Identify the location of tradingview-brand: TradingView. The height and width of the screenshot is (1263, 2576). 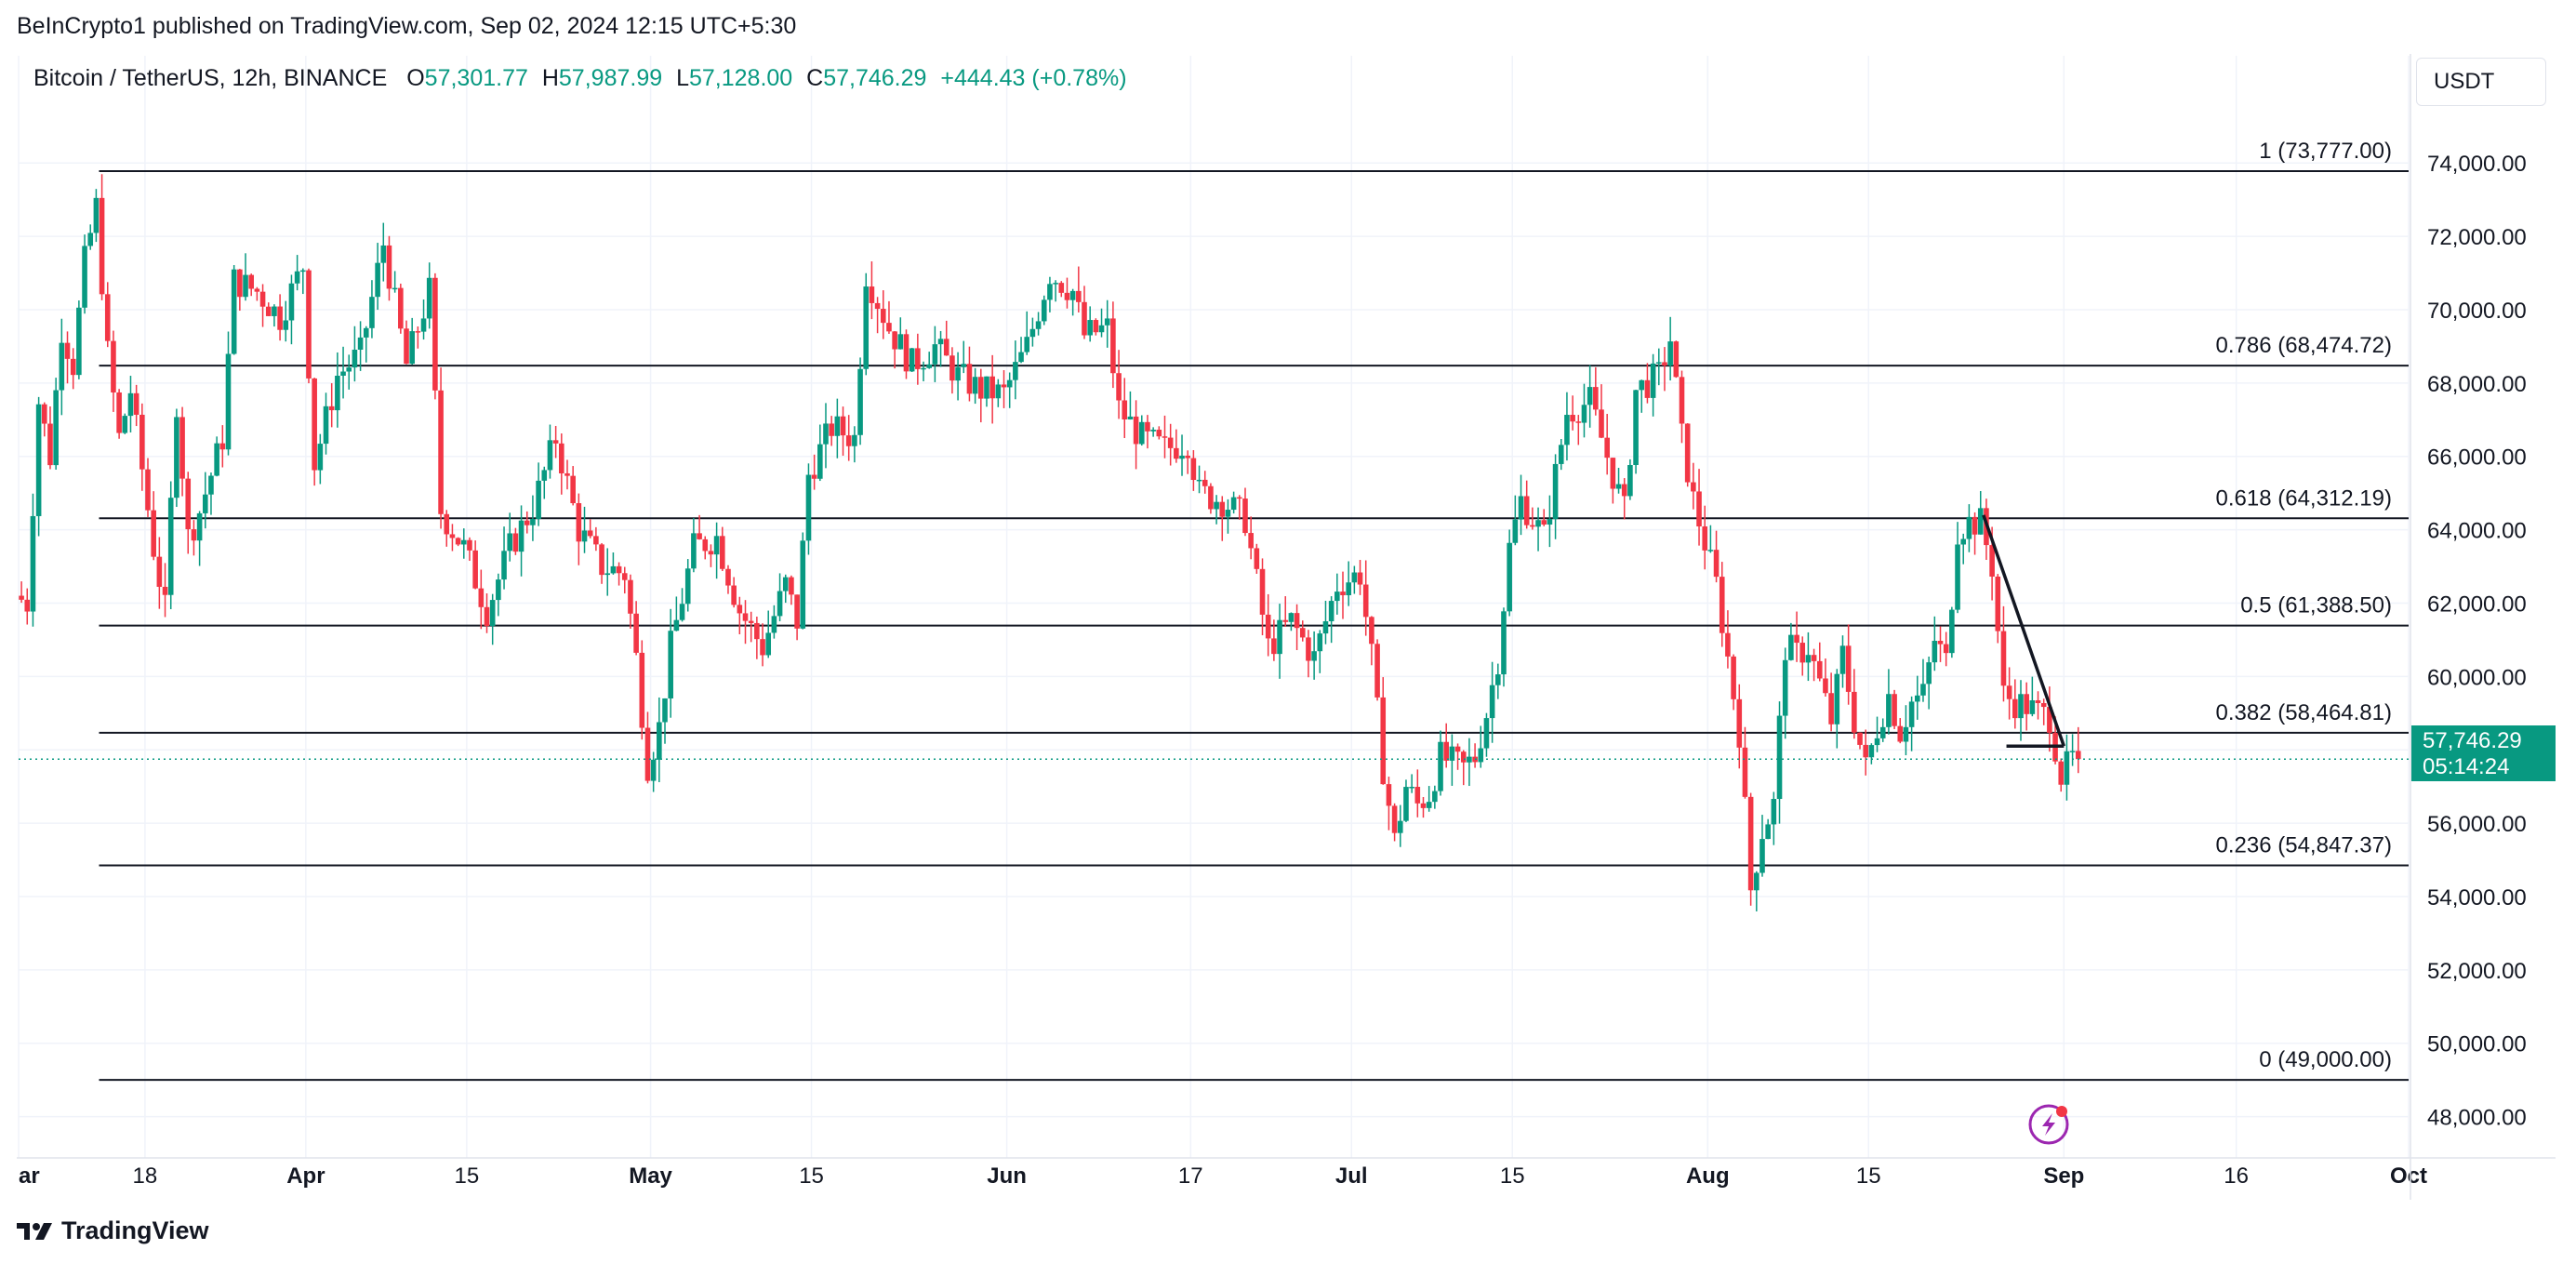
(113, 1230).